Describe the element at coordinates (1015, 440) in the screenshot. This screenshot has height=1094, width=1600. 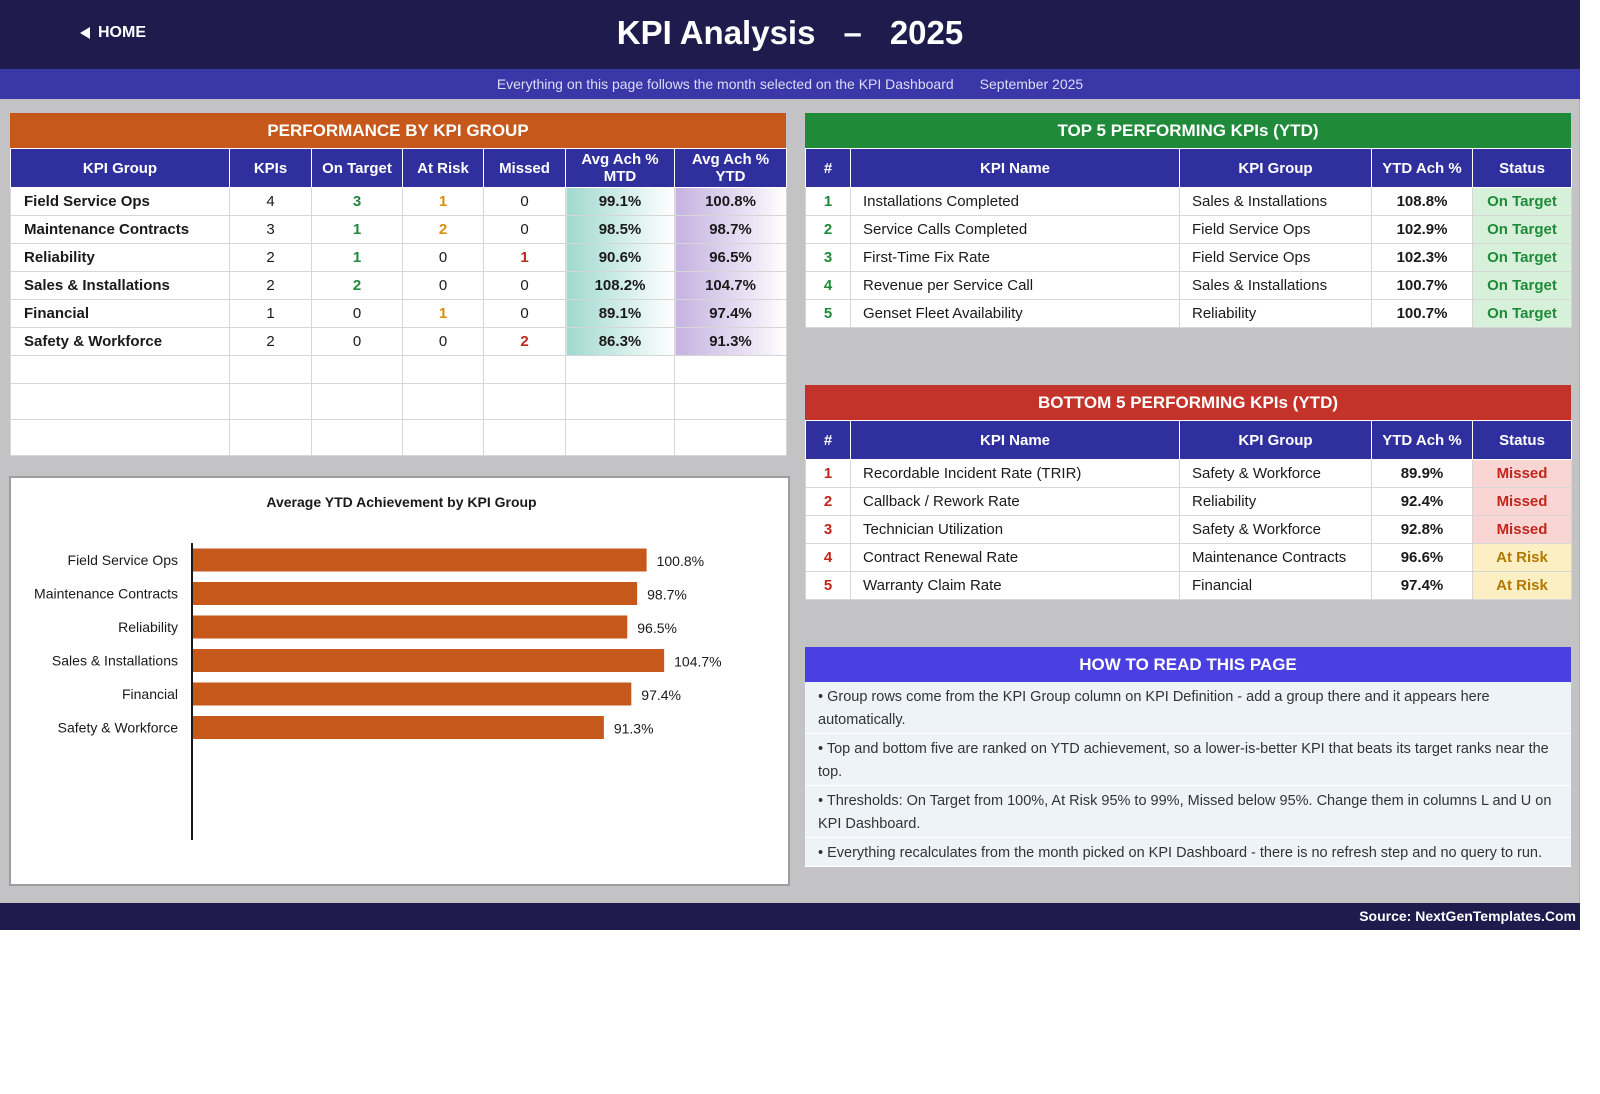
I see `bottom5-col-name: KPI Name` at that location.